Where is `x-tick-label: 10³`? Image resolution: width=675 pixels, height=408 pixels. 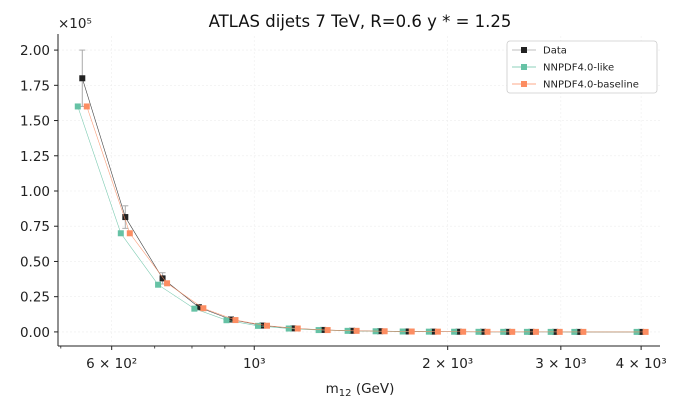
x-tick-label: 10³ is located at coordinates (254, 364).